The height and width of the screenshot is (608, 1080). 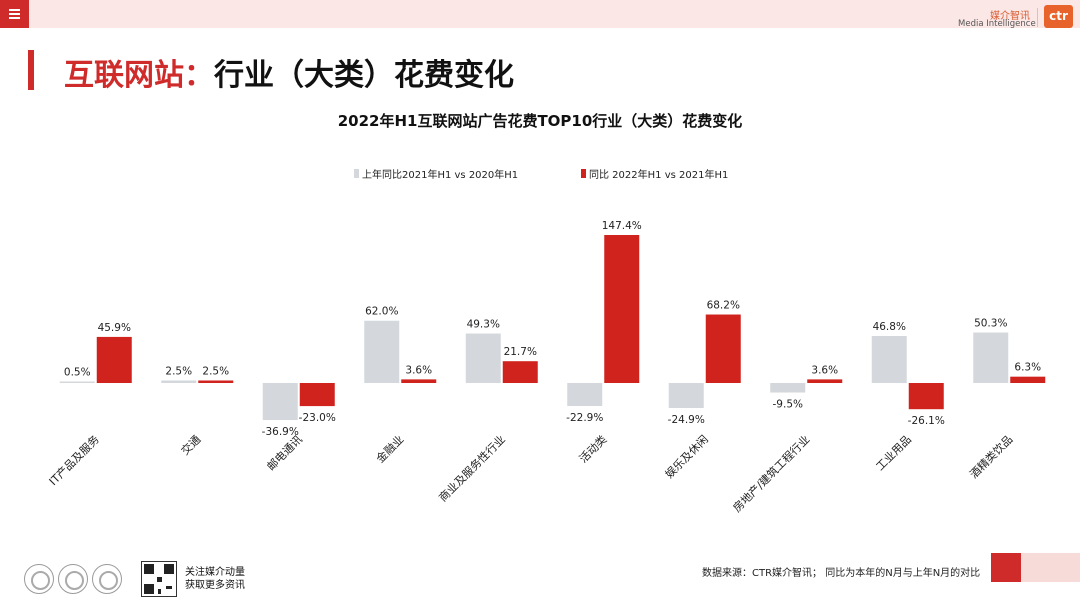 I want to click on legend-swatch-current, so click(x=583, y=173).